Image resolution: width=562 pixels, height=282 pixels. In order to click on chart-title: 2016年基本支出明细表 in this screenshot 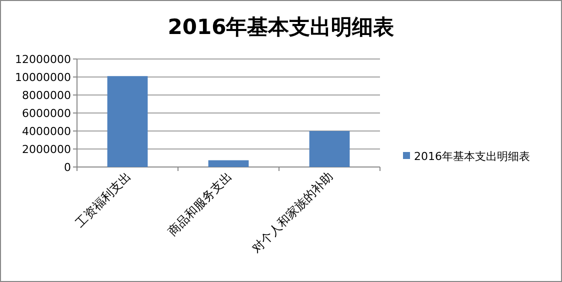, I will do `click(281, 27)`.